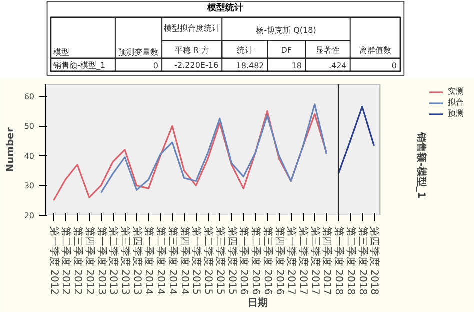 This screenshot has height=312, width=474. I want to click on legend-label: 实测, so click(456, 91).